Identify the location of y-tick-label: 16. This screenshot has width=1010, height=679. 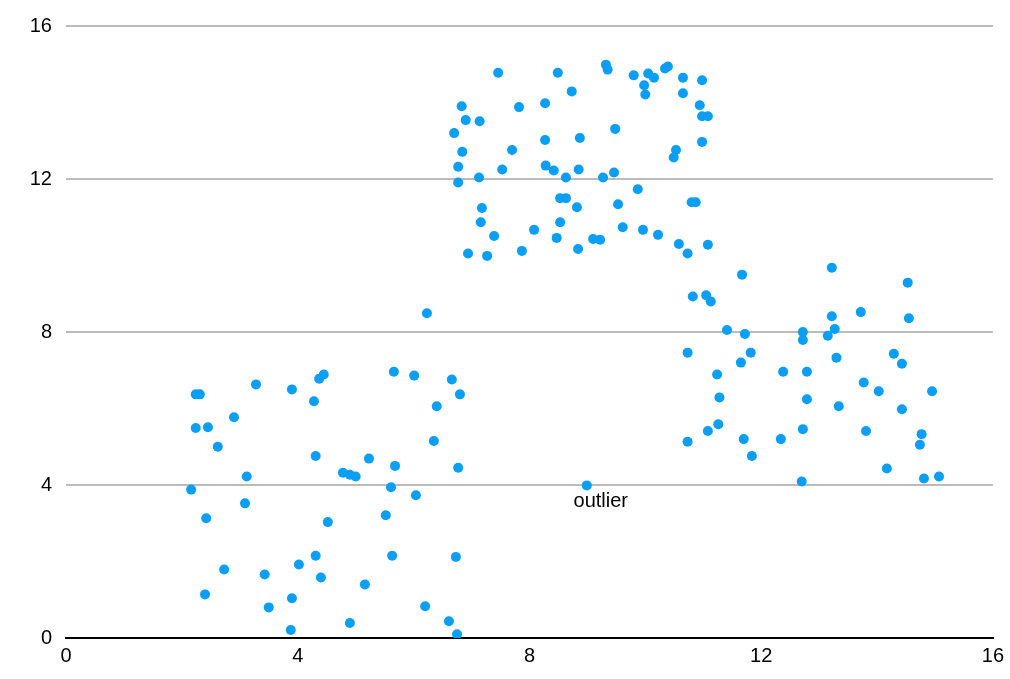
(40, 24).